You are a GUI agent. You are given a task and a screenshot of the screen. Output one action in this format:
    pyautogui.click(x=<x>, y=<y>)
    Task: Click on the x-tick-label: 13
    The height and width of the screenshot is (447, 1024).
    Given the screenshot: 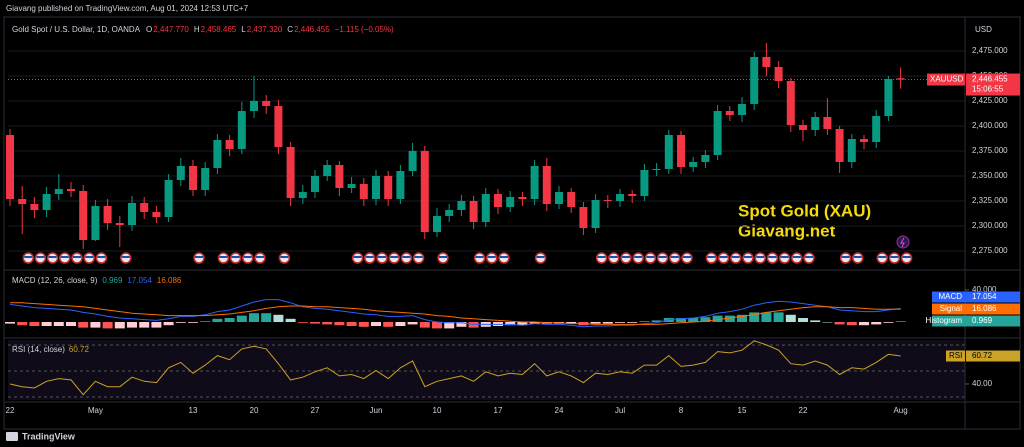 What is the action you would take?
    pyautogui.click(x=193, y=410)
    